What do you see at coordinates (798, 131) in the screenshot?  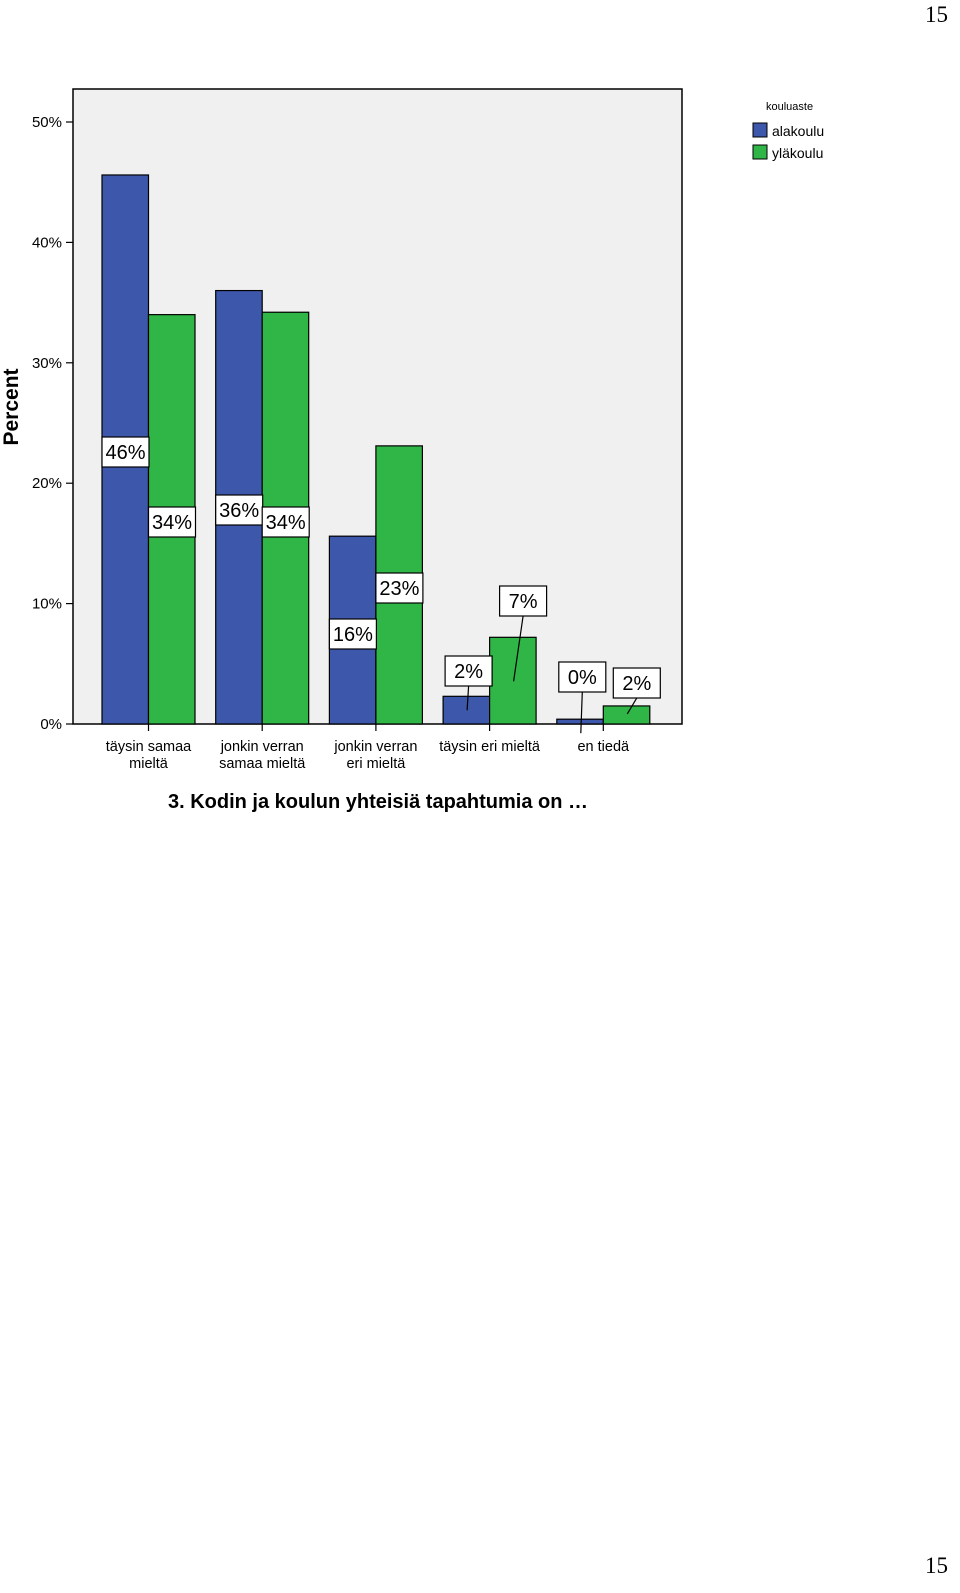 I see `legend-label-alakoulu: alakoulu` at bounding box center [798, 131].